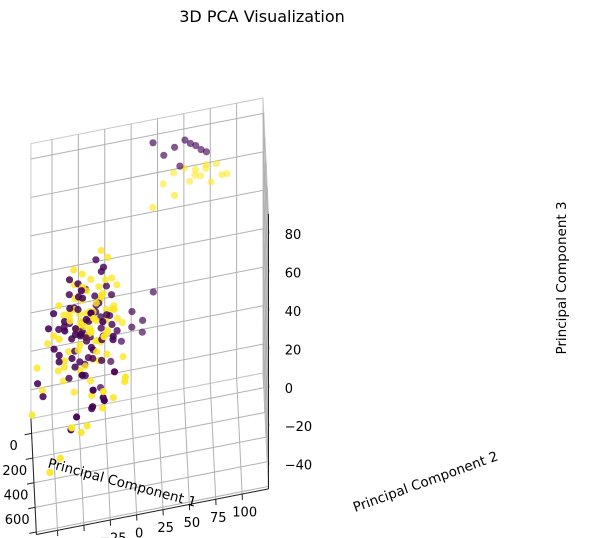 The width and height of the screenshot is (609, 538). What do you see at coordinates (562, 277) in the screenshot?
I see `z-axis-label: Principal Component 3` at bounding box center [562, 277].